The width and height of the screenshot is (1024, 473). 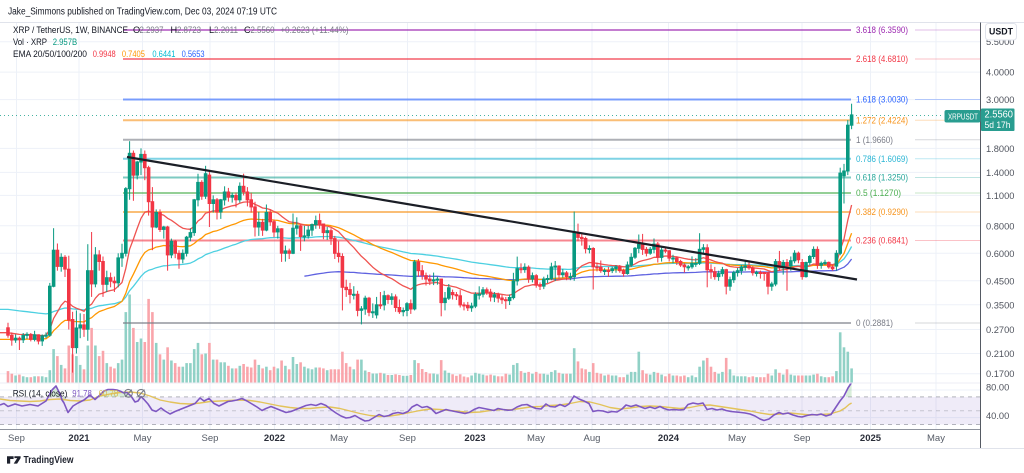 I want to click on svg-text: USDT, so click(x=1001, y=32).